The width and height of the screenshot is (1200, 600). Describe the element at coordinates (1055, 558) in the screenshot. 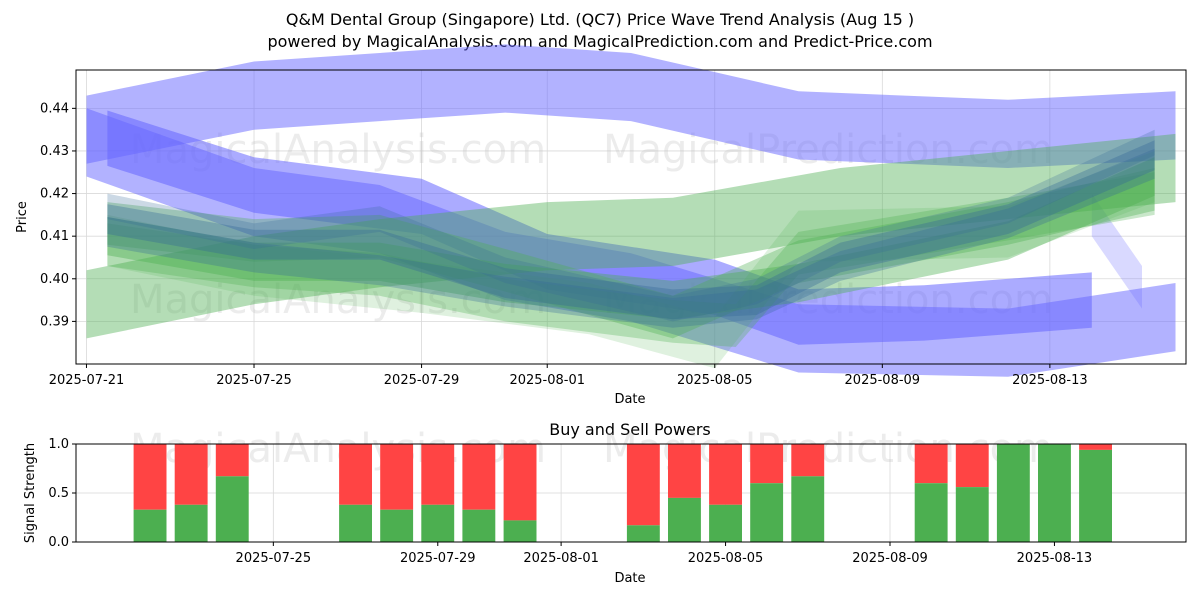

I see `signal-x-tick-label: 2025-08-13` at that location.